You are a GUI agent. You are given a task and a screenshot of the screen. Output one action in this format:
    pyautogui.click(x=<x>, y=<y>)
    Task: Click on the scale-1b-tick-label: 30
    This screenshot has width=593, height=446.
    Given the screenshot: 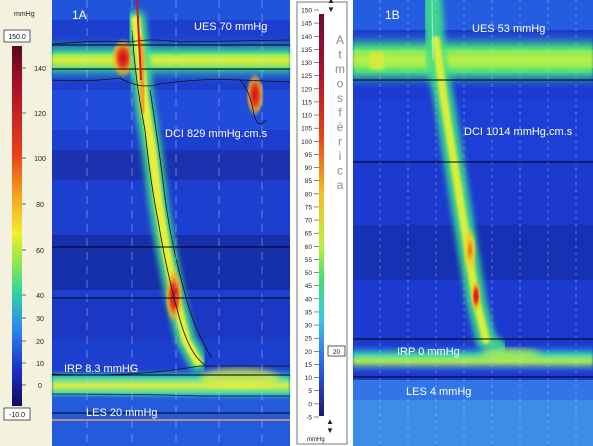 What is the action you would take?
    pyautogui.click(x=309, y=326)
    